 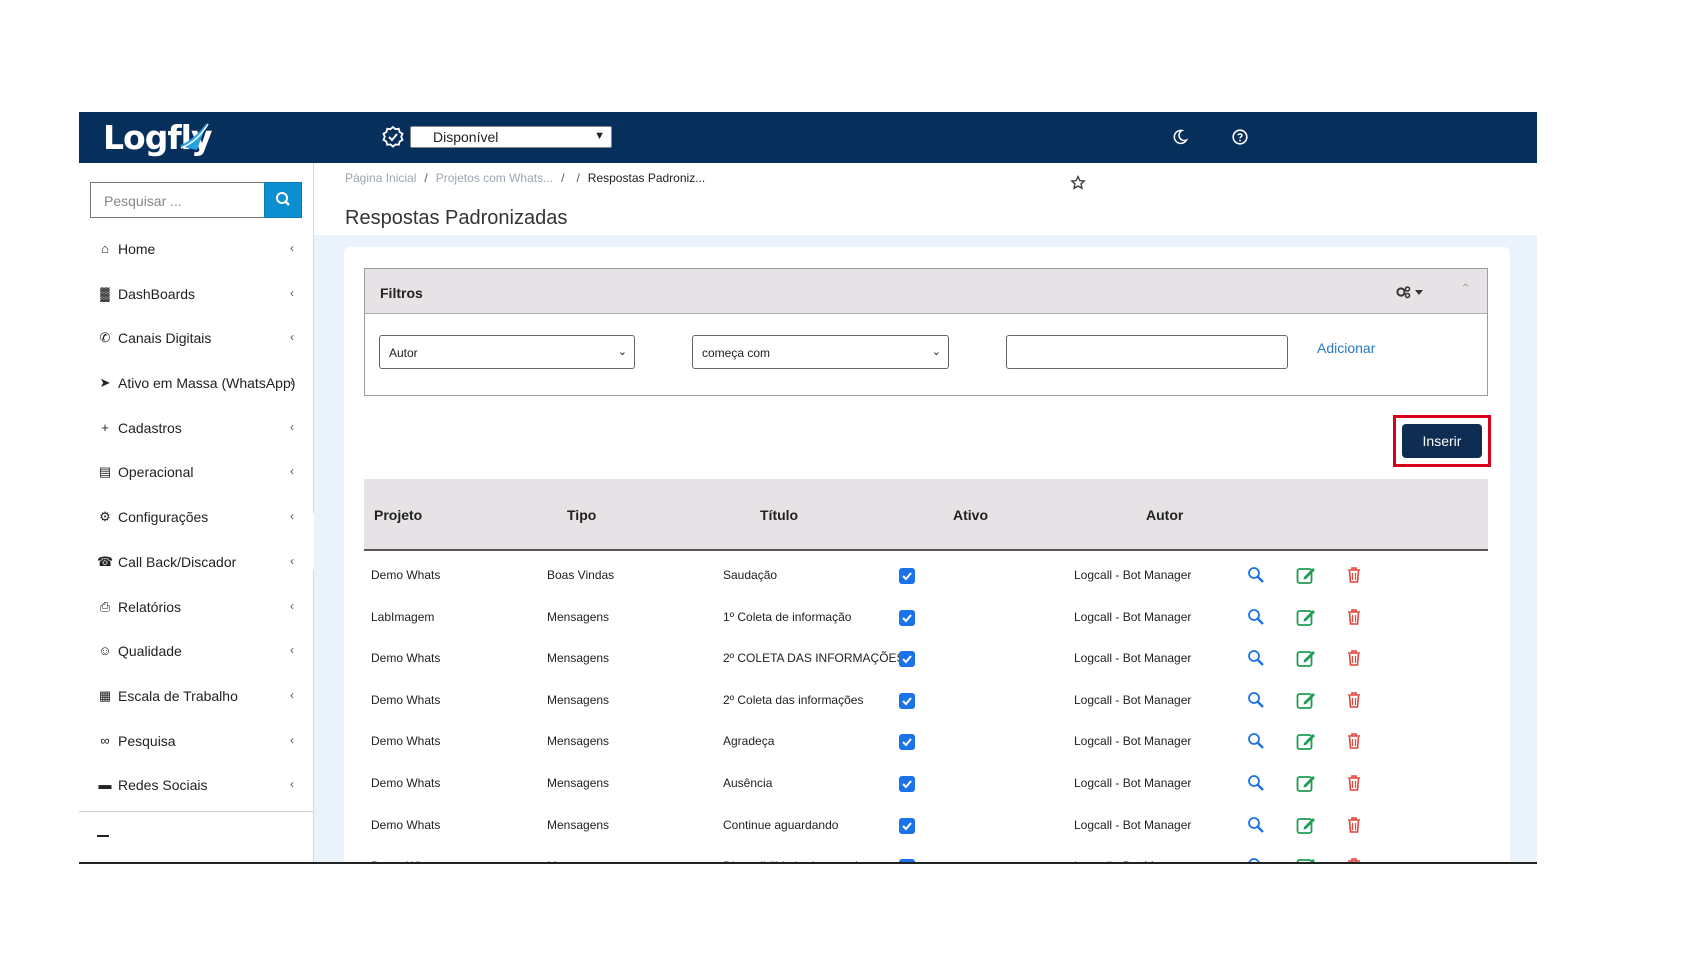 What do you see at coordinates (177, 561) in the screenshot?
I see `sidebar-item-label: Call Back/Discador` at bounding box center [177, 561].